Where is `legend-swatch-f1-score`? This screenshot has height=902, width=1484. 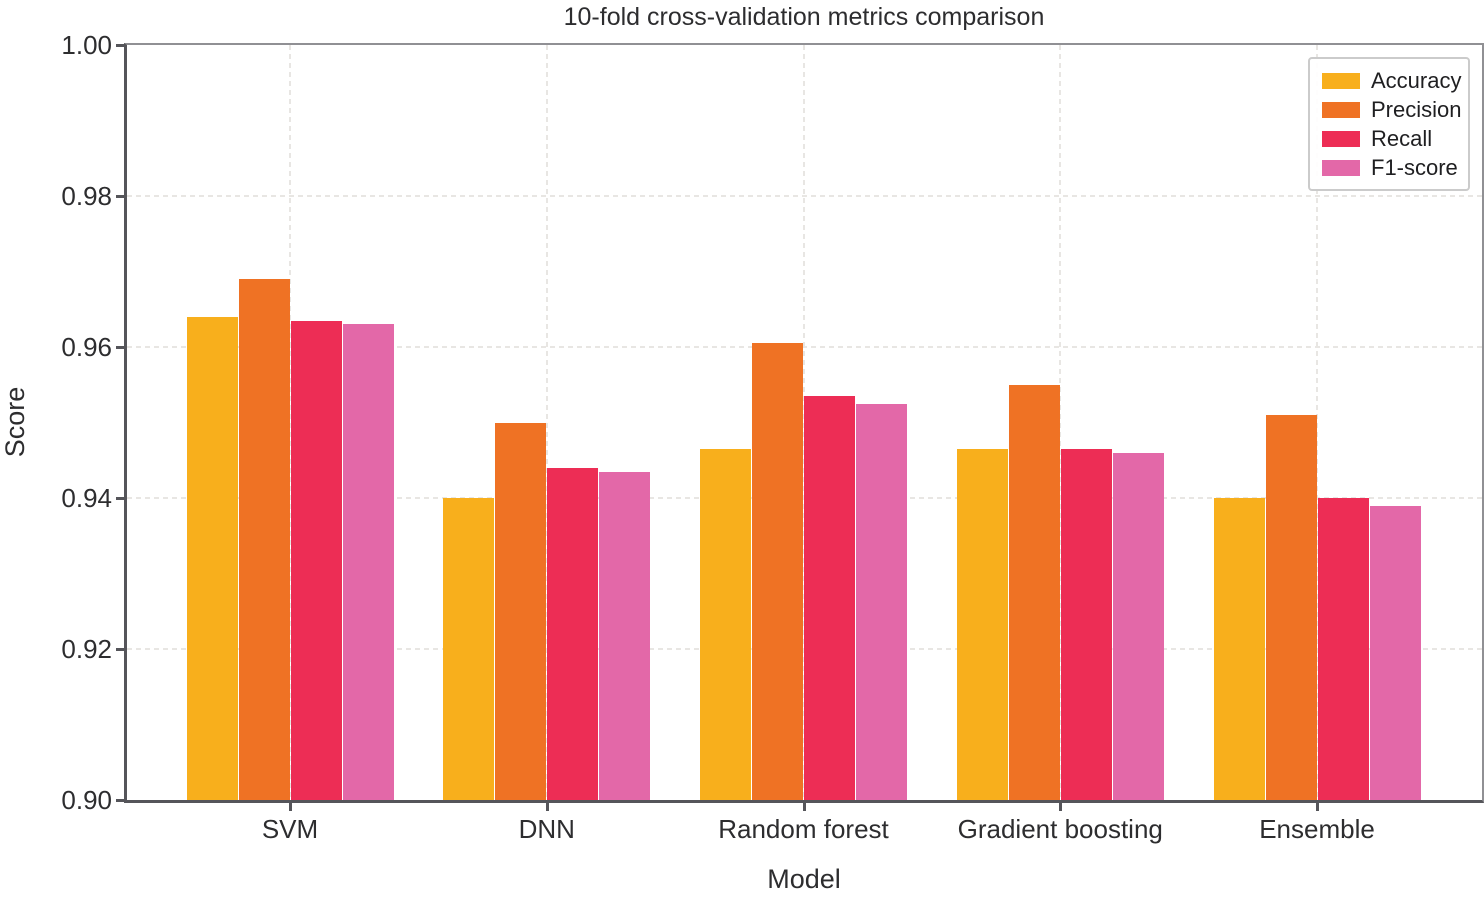
legend-swatch-f1-score is located at coordinates (1341, 167).